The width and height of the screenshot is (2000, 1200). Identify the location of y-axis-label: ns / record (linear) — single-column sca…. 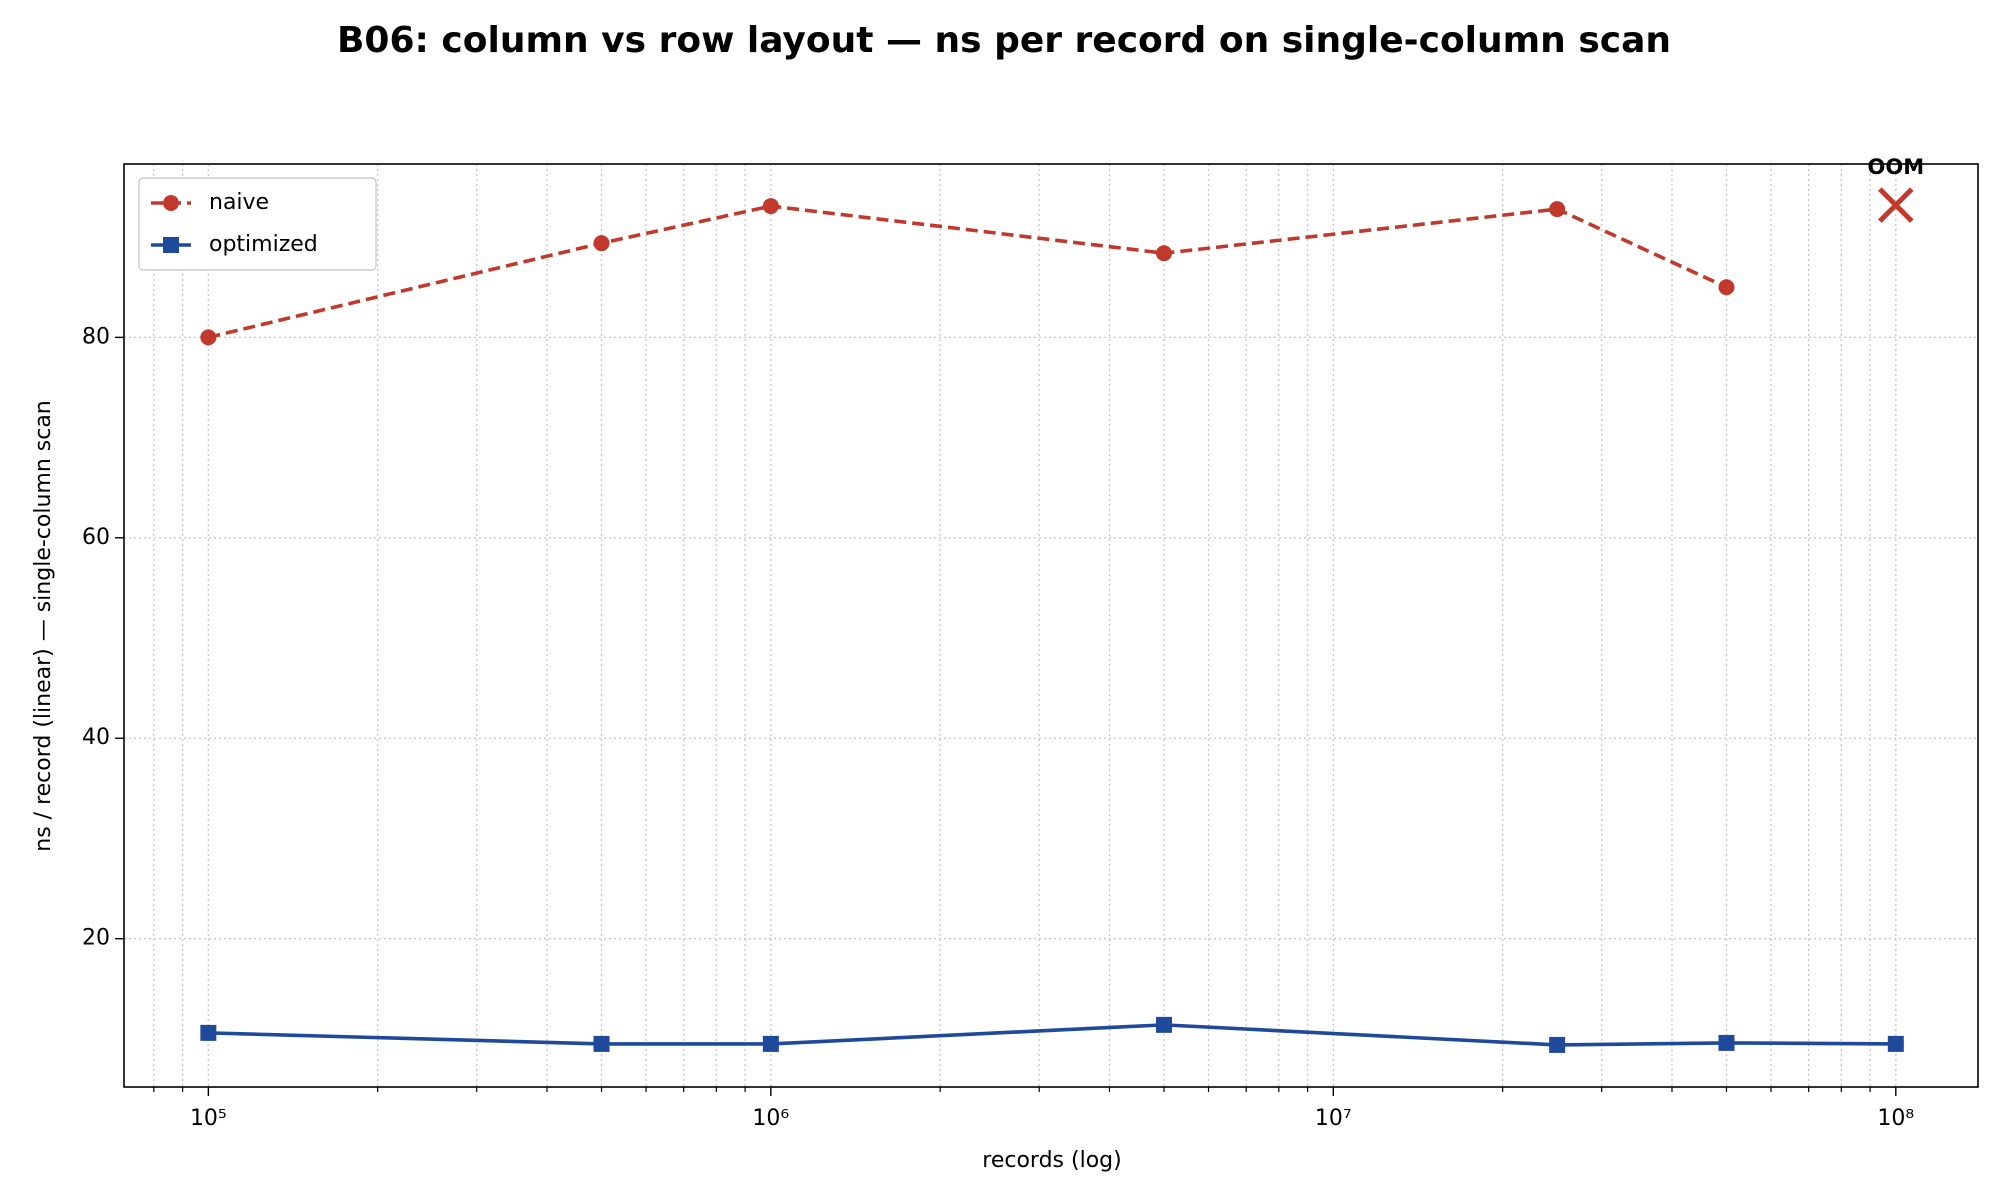
(43, 625).